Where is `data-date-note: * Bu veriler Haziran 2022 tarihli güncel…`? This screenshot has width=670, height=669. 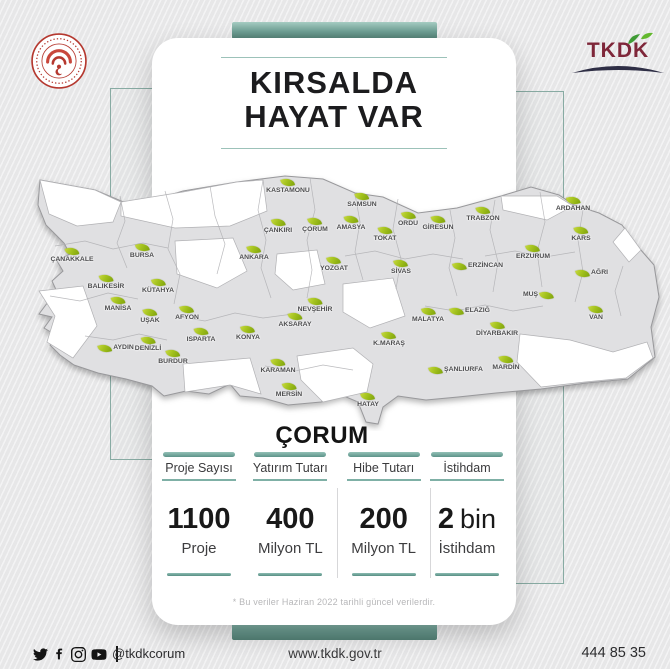 data-date-note: * Bu veriler Haziran 2022 tarihli güncel… is located at coordinates (334, 602).